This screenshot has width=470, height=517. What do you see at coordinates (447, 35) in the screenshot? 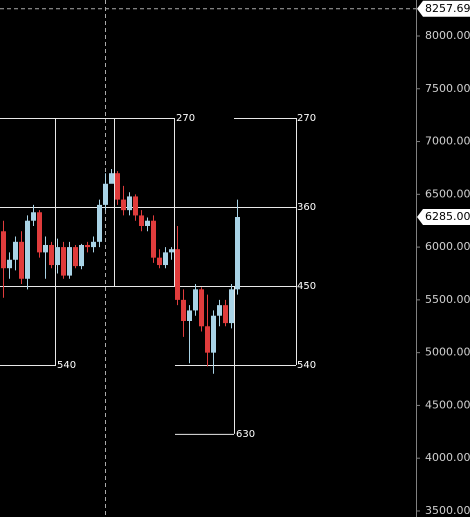
I see `y-tick-label: 8000.00` at bounding box center [447, 35].